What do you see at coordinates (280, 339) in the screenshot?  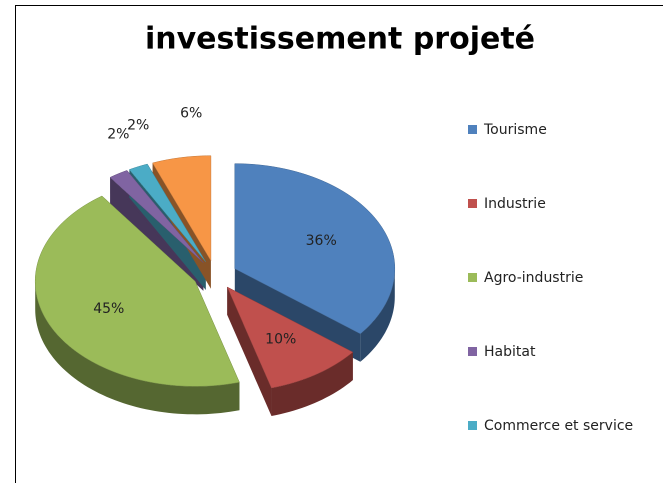 I see `data-label: 10%` at bounding box center [280, 339].